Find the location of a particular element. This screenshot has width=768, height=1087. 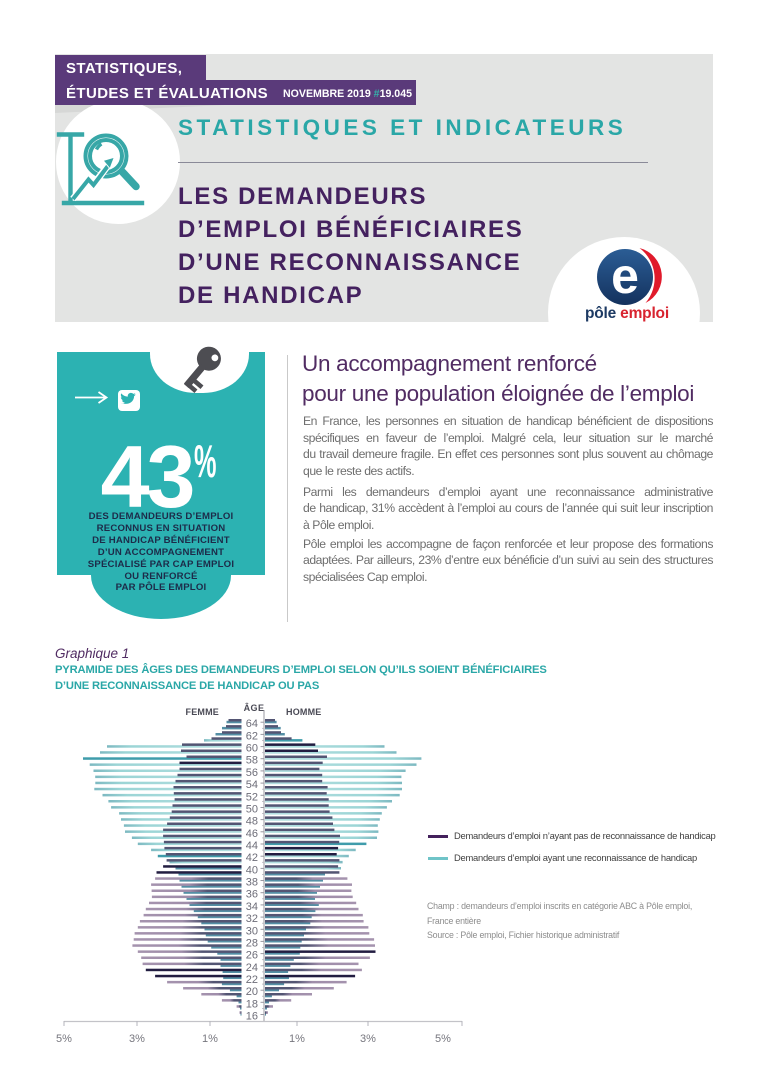

svg-text: 50 is located at coordinates (252, 810).